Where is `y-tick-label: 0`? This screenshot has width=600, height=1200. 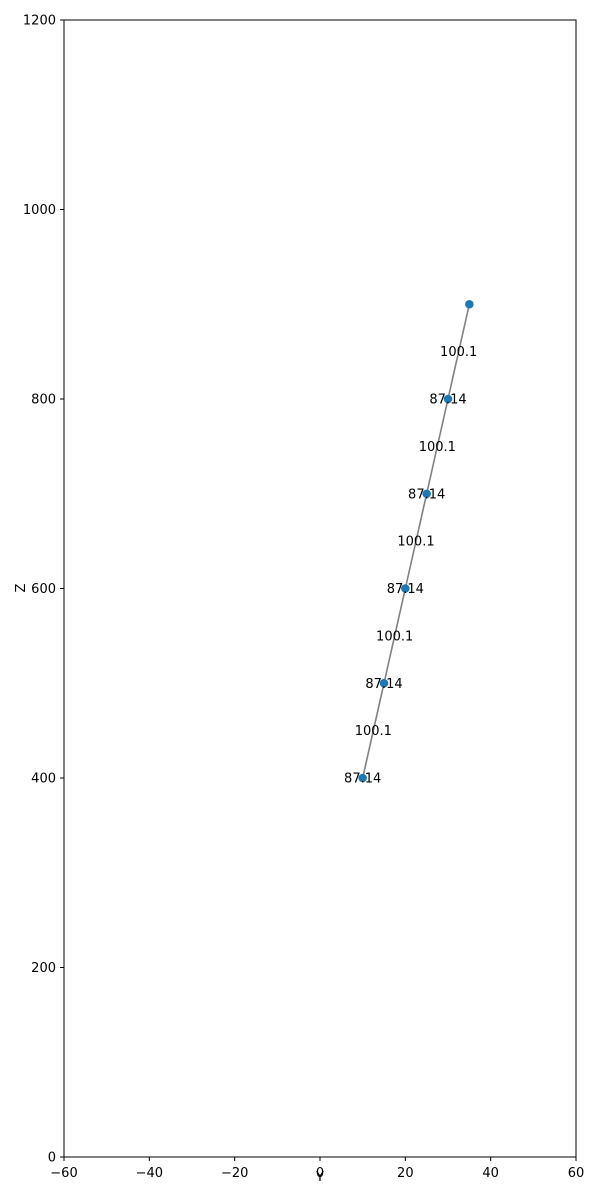 y-tick-label: 0 is located at coordinates (52, 1158).